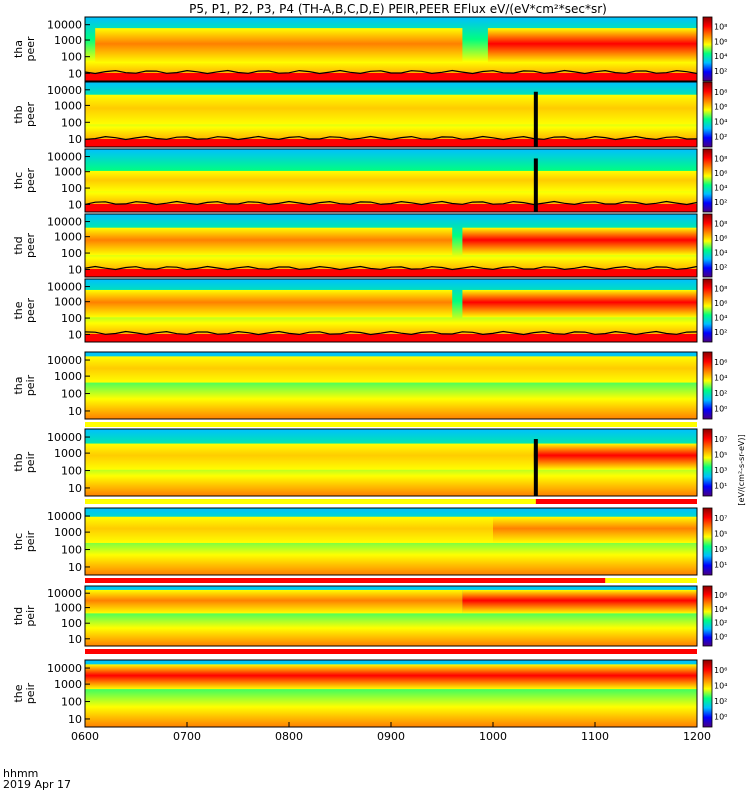  What do you see at coordinates (18, 693) in the screenshot?
I see `probe-label: the` at bounding box center [18, 693].